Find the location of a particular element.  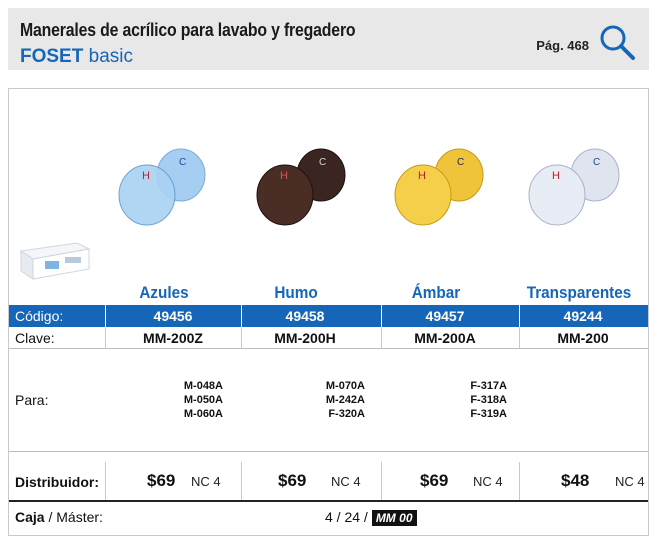

codigo-value: 49244 is located at coordinates (583, 316).